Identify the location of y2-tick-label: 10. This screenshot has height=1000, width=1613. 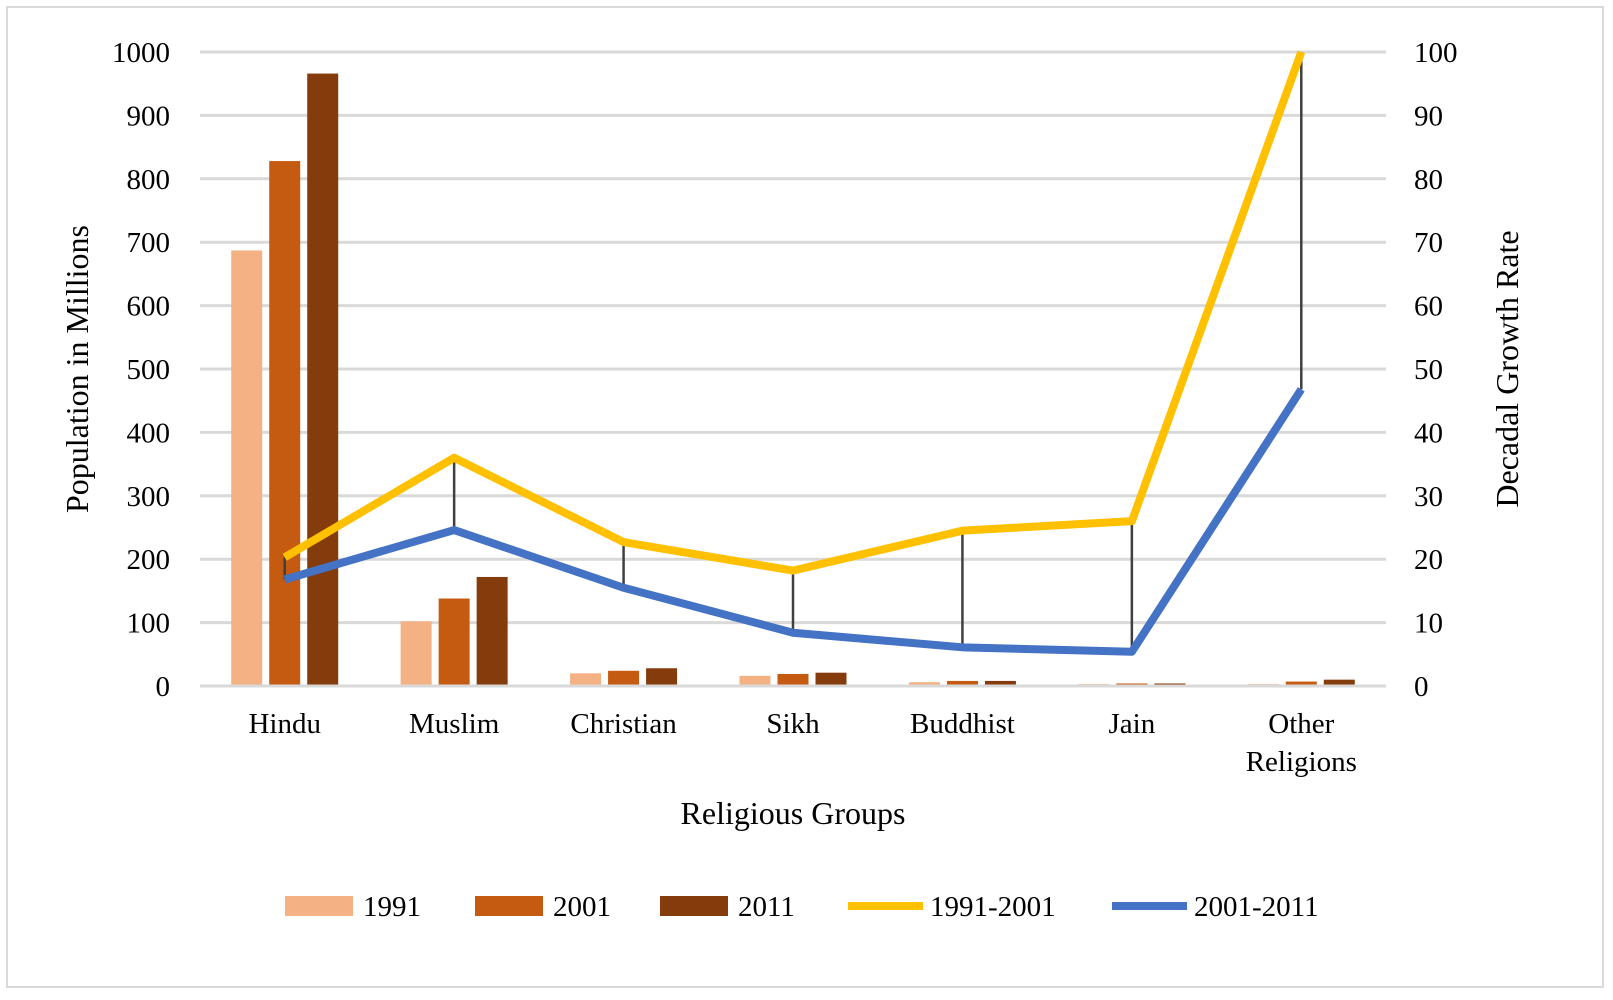
(1428, 624).